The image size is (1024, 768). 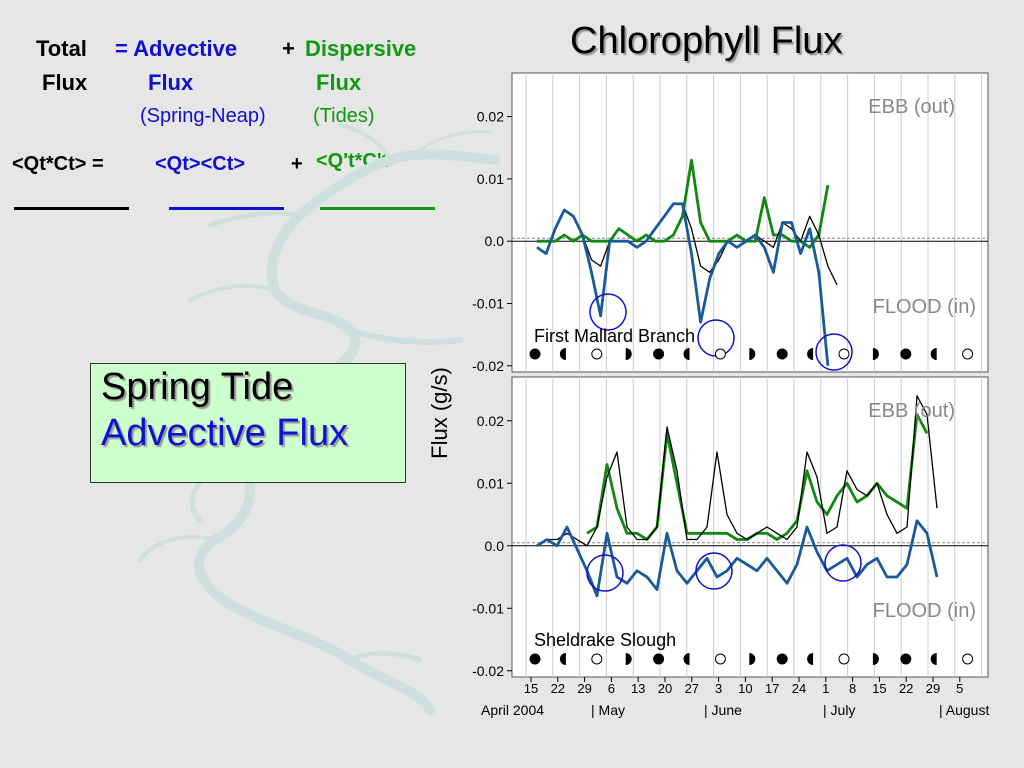 I want to click on x-tick-label: 20, so click(x=665, y=688).